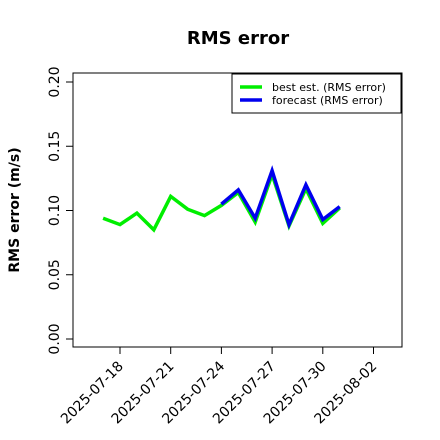 The height and width of the screenshot is (440, 440). What do you see at coordinates (55, 210) in the screenshot?
I see `y-tick-label: 0.10` at bounding box center [55, 210].